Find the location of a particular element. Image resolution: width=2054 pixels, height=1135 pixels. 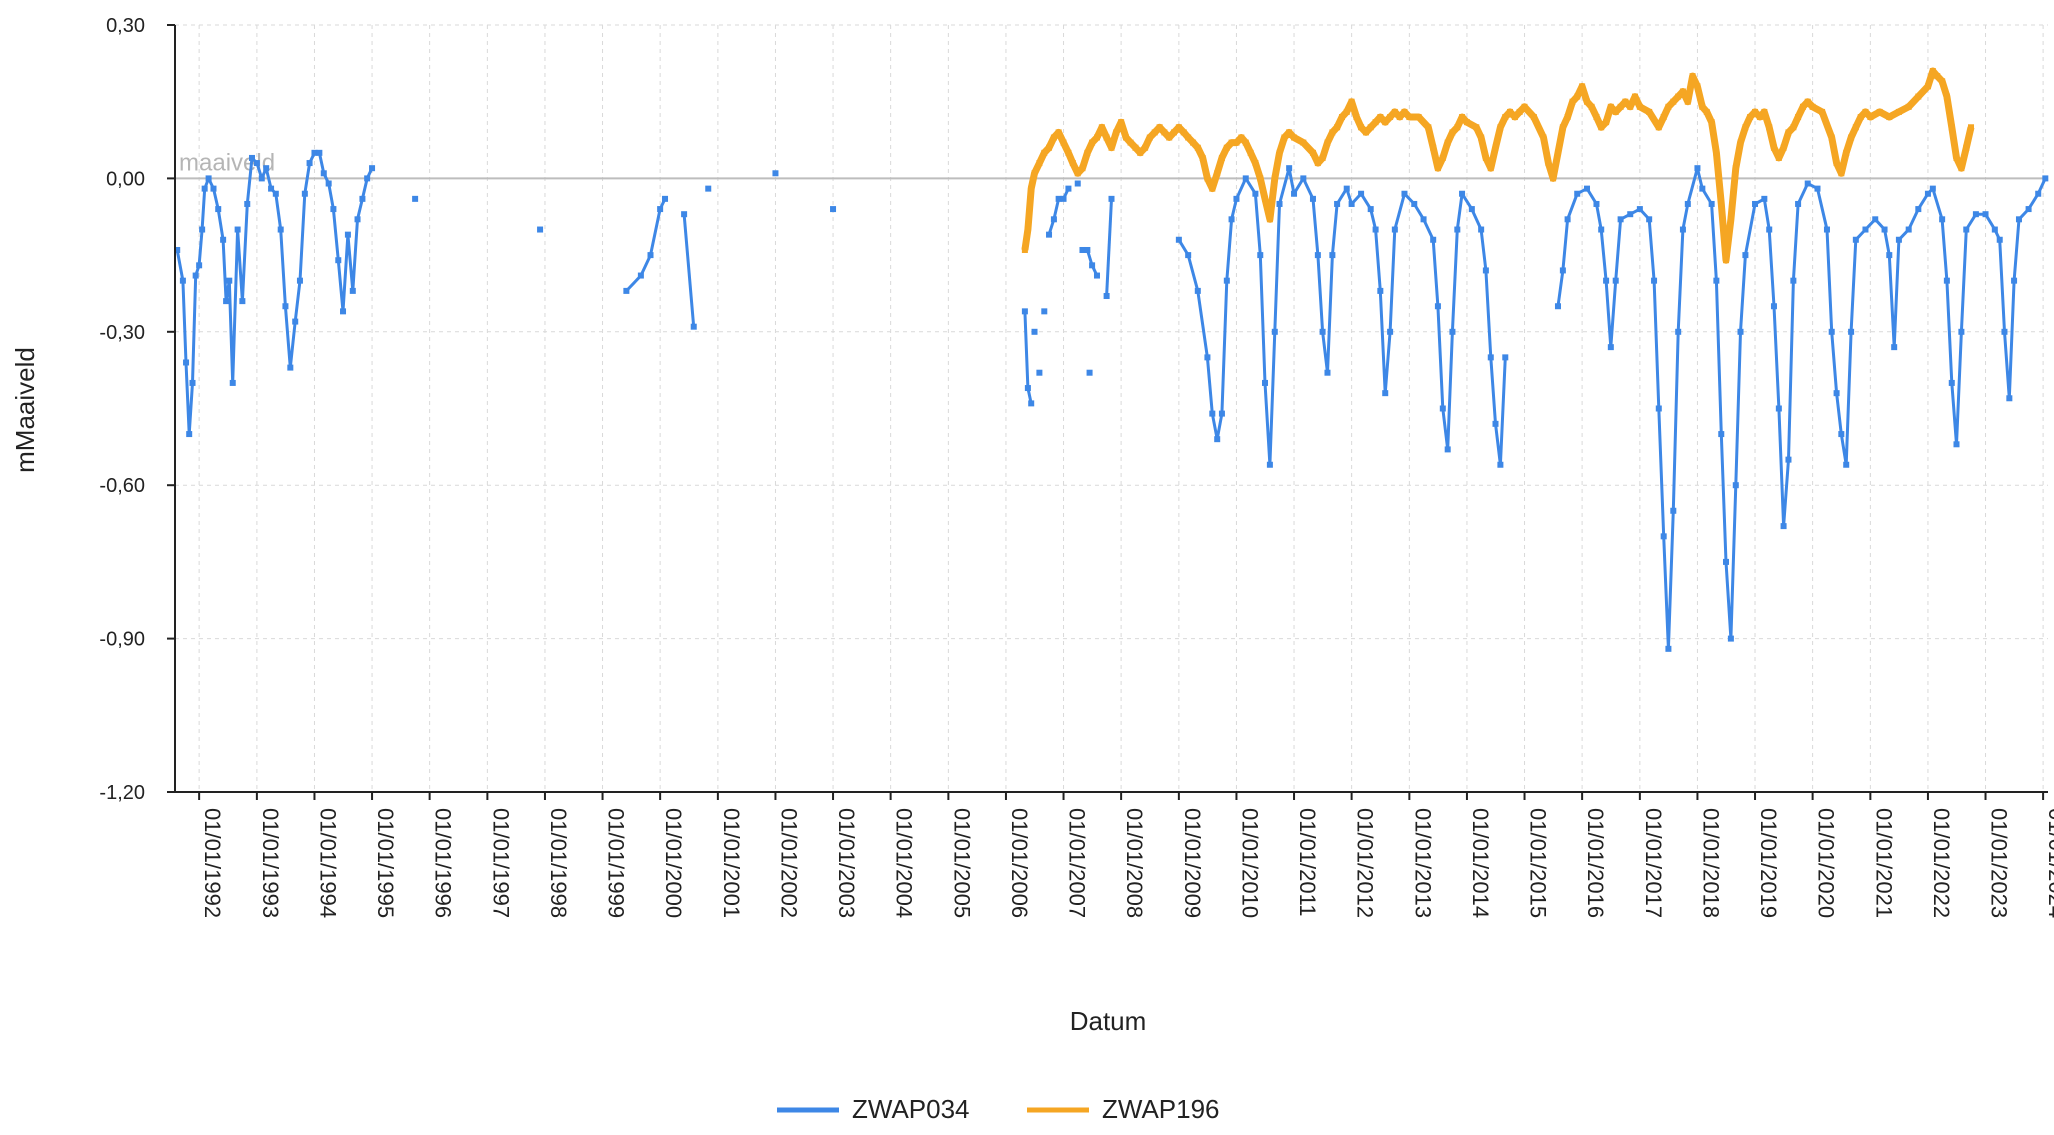

x-tick-label: 01/01/1998 is located at coordinates (558, 863).